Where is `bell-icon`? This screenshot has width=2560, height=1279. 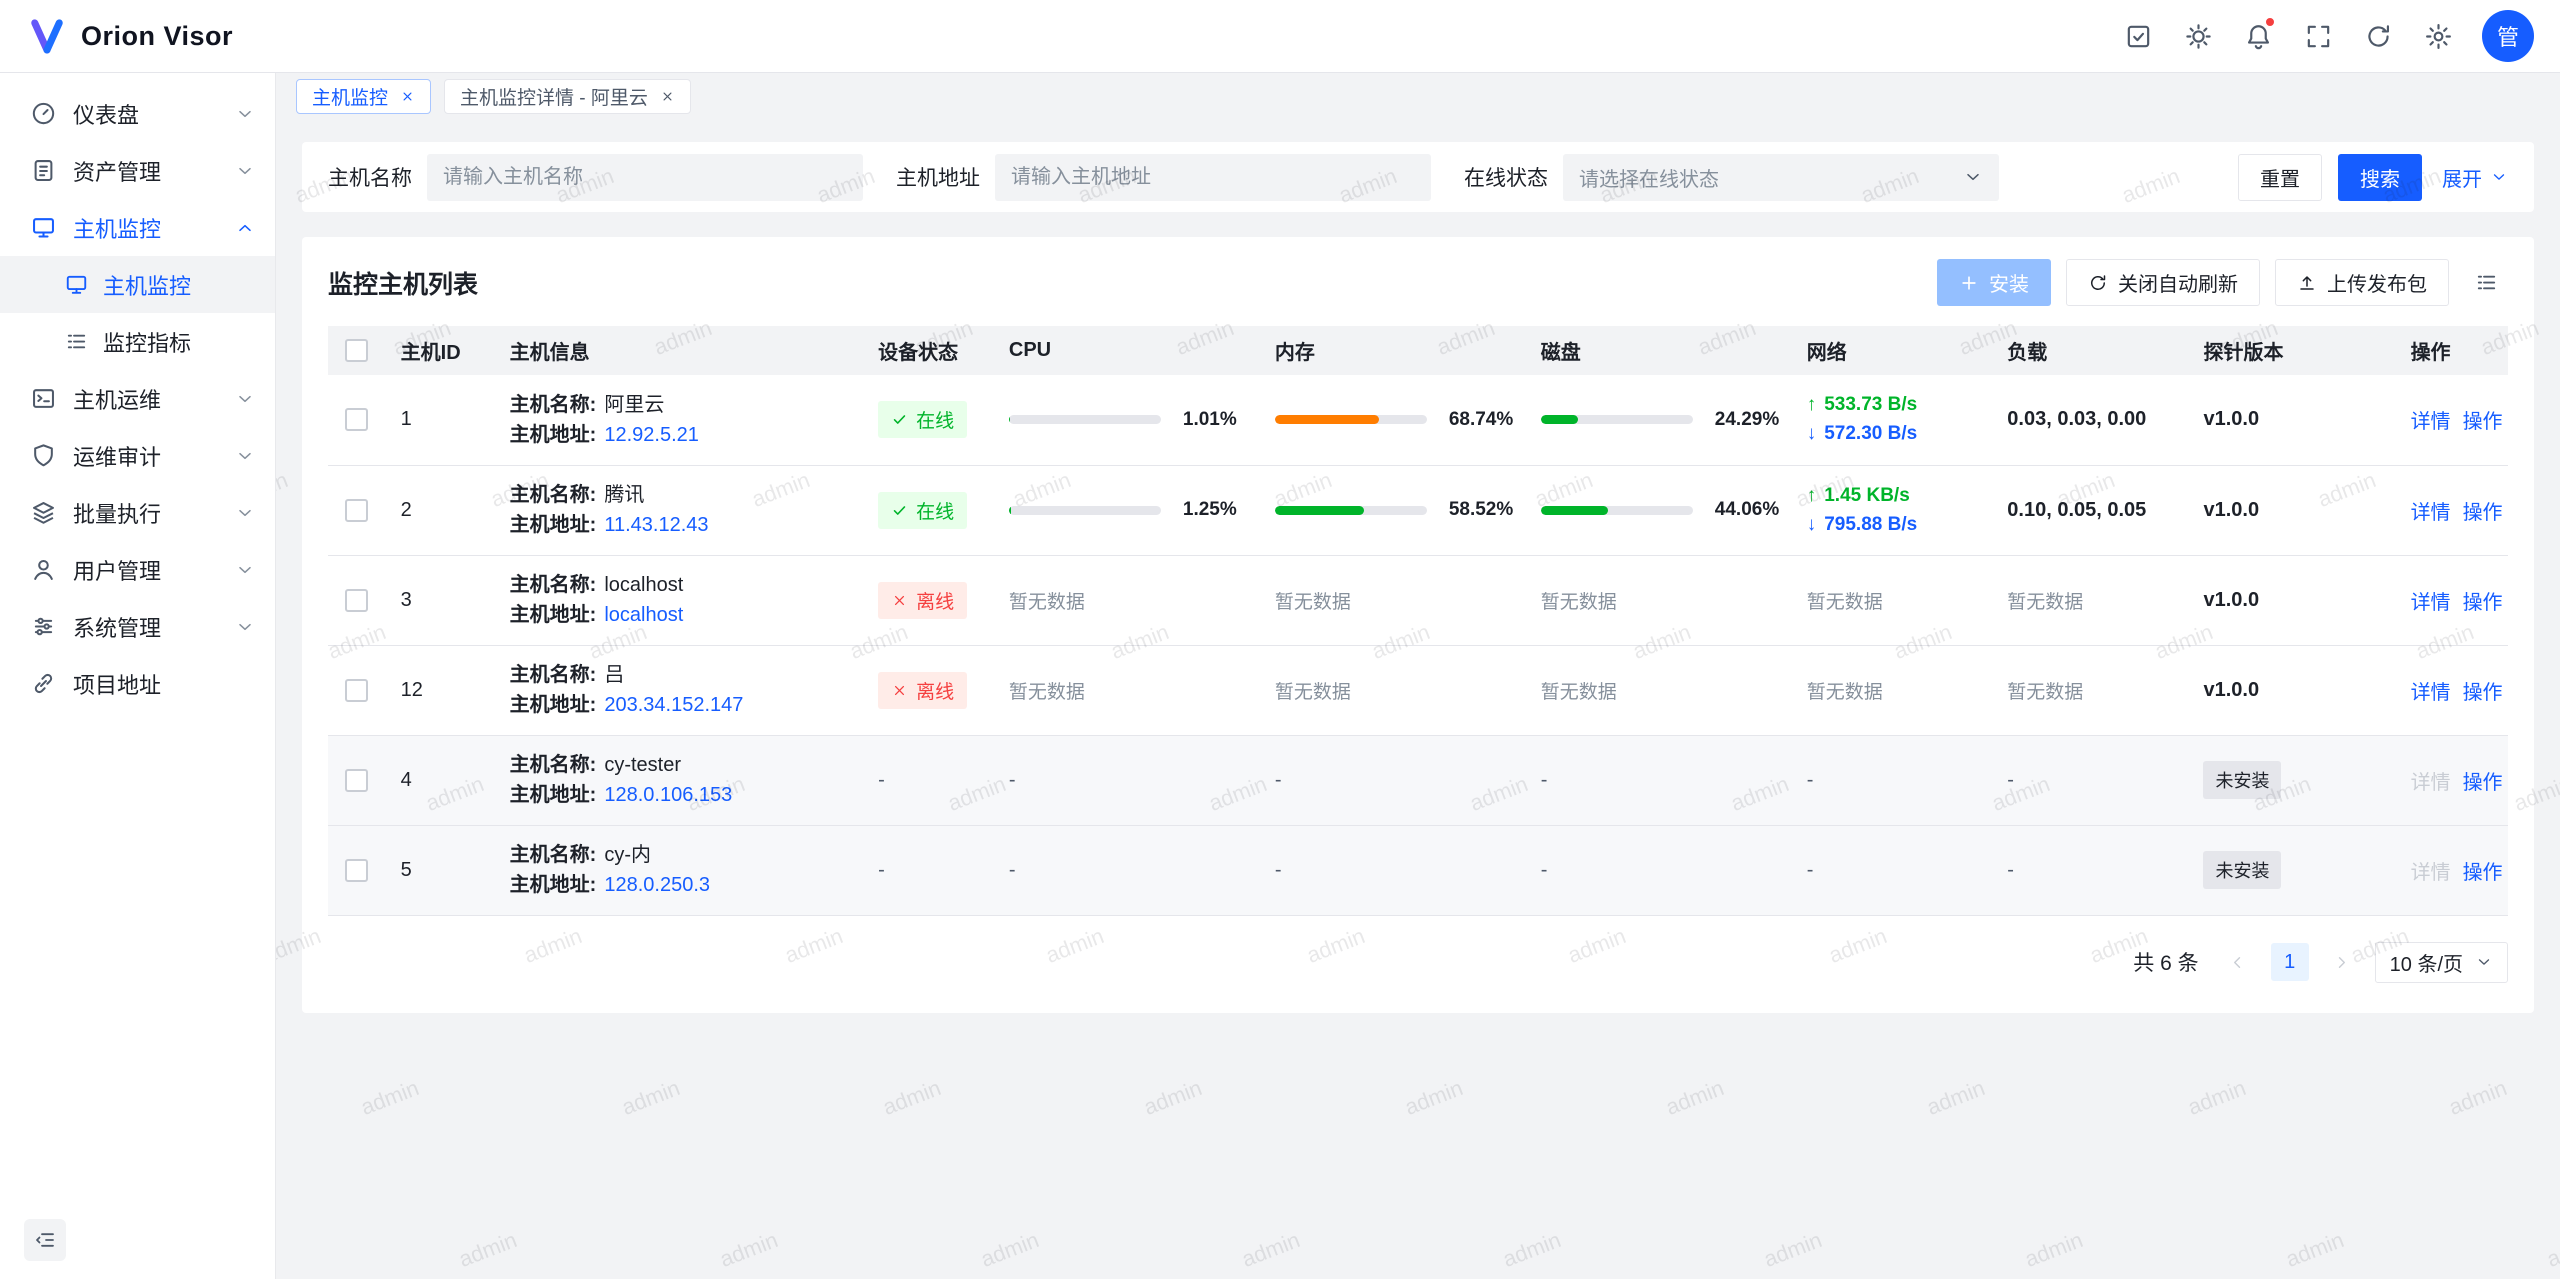
bell-icon is located at coordinates (2258, 36).